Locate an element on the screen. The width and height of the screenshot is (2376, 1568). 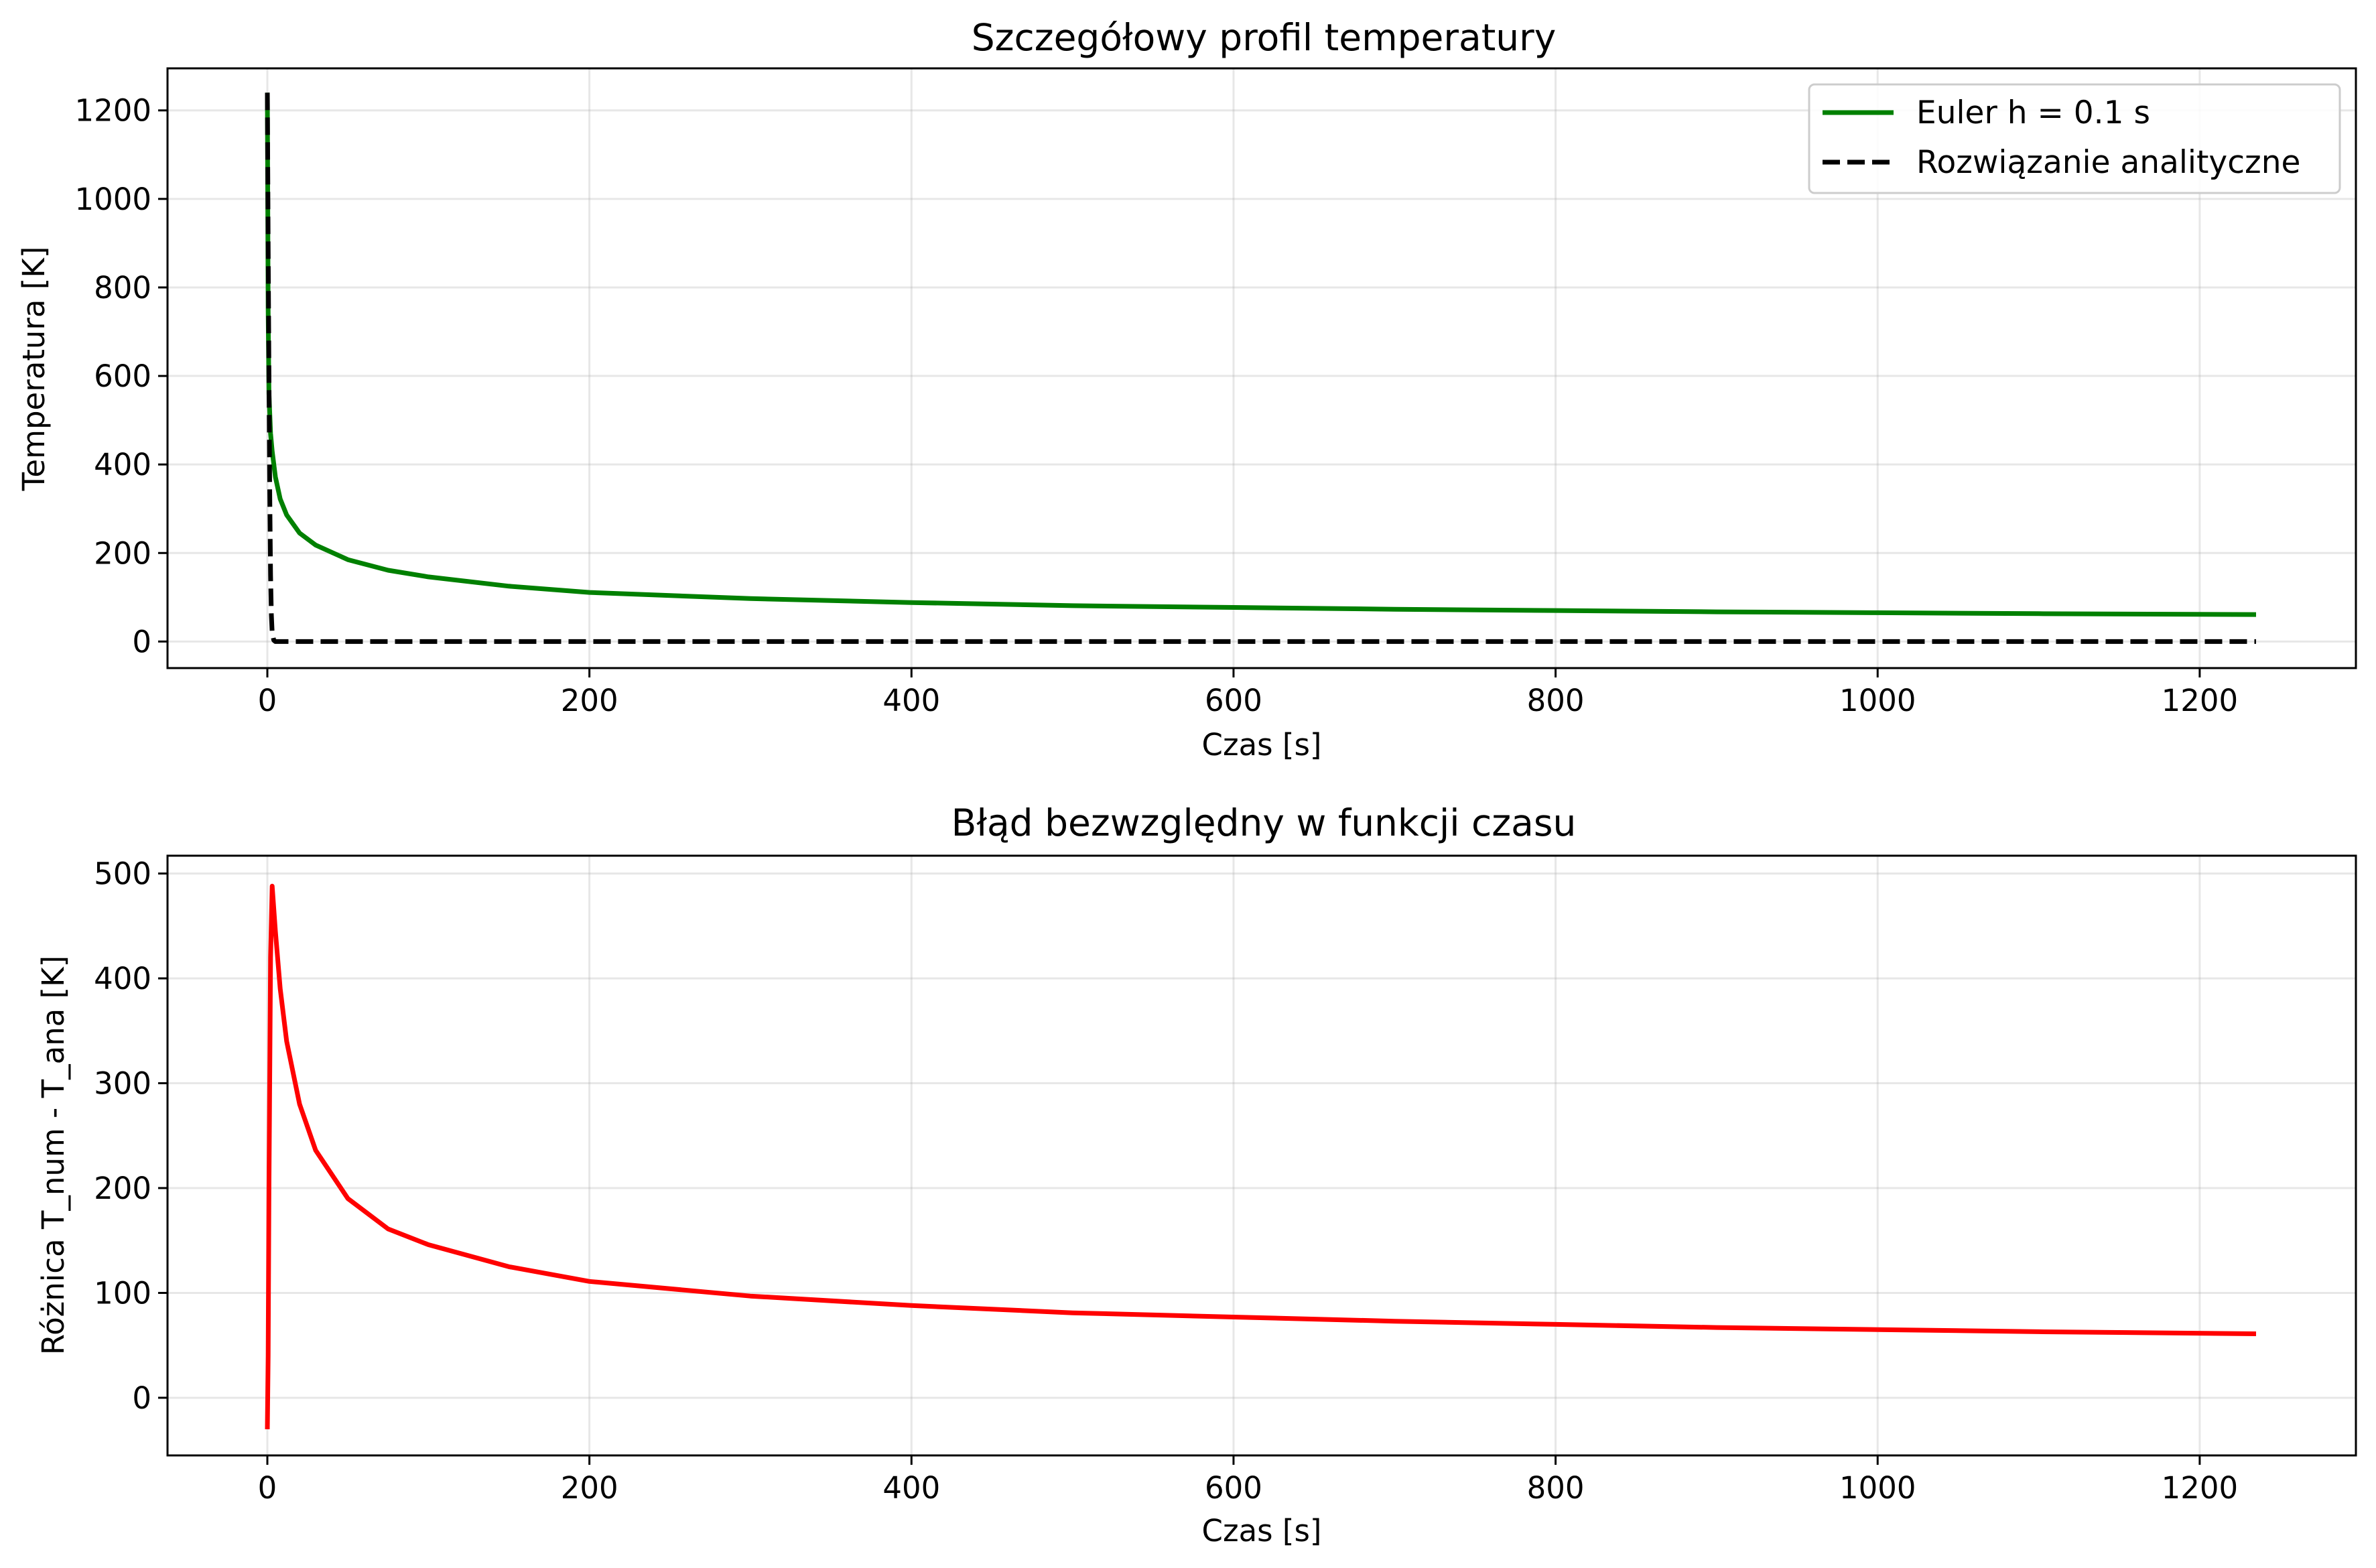
legend-box is located at coordinates (2074, 138).